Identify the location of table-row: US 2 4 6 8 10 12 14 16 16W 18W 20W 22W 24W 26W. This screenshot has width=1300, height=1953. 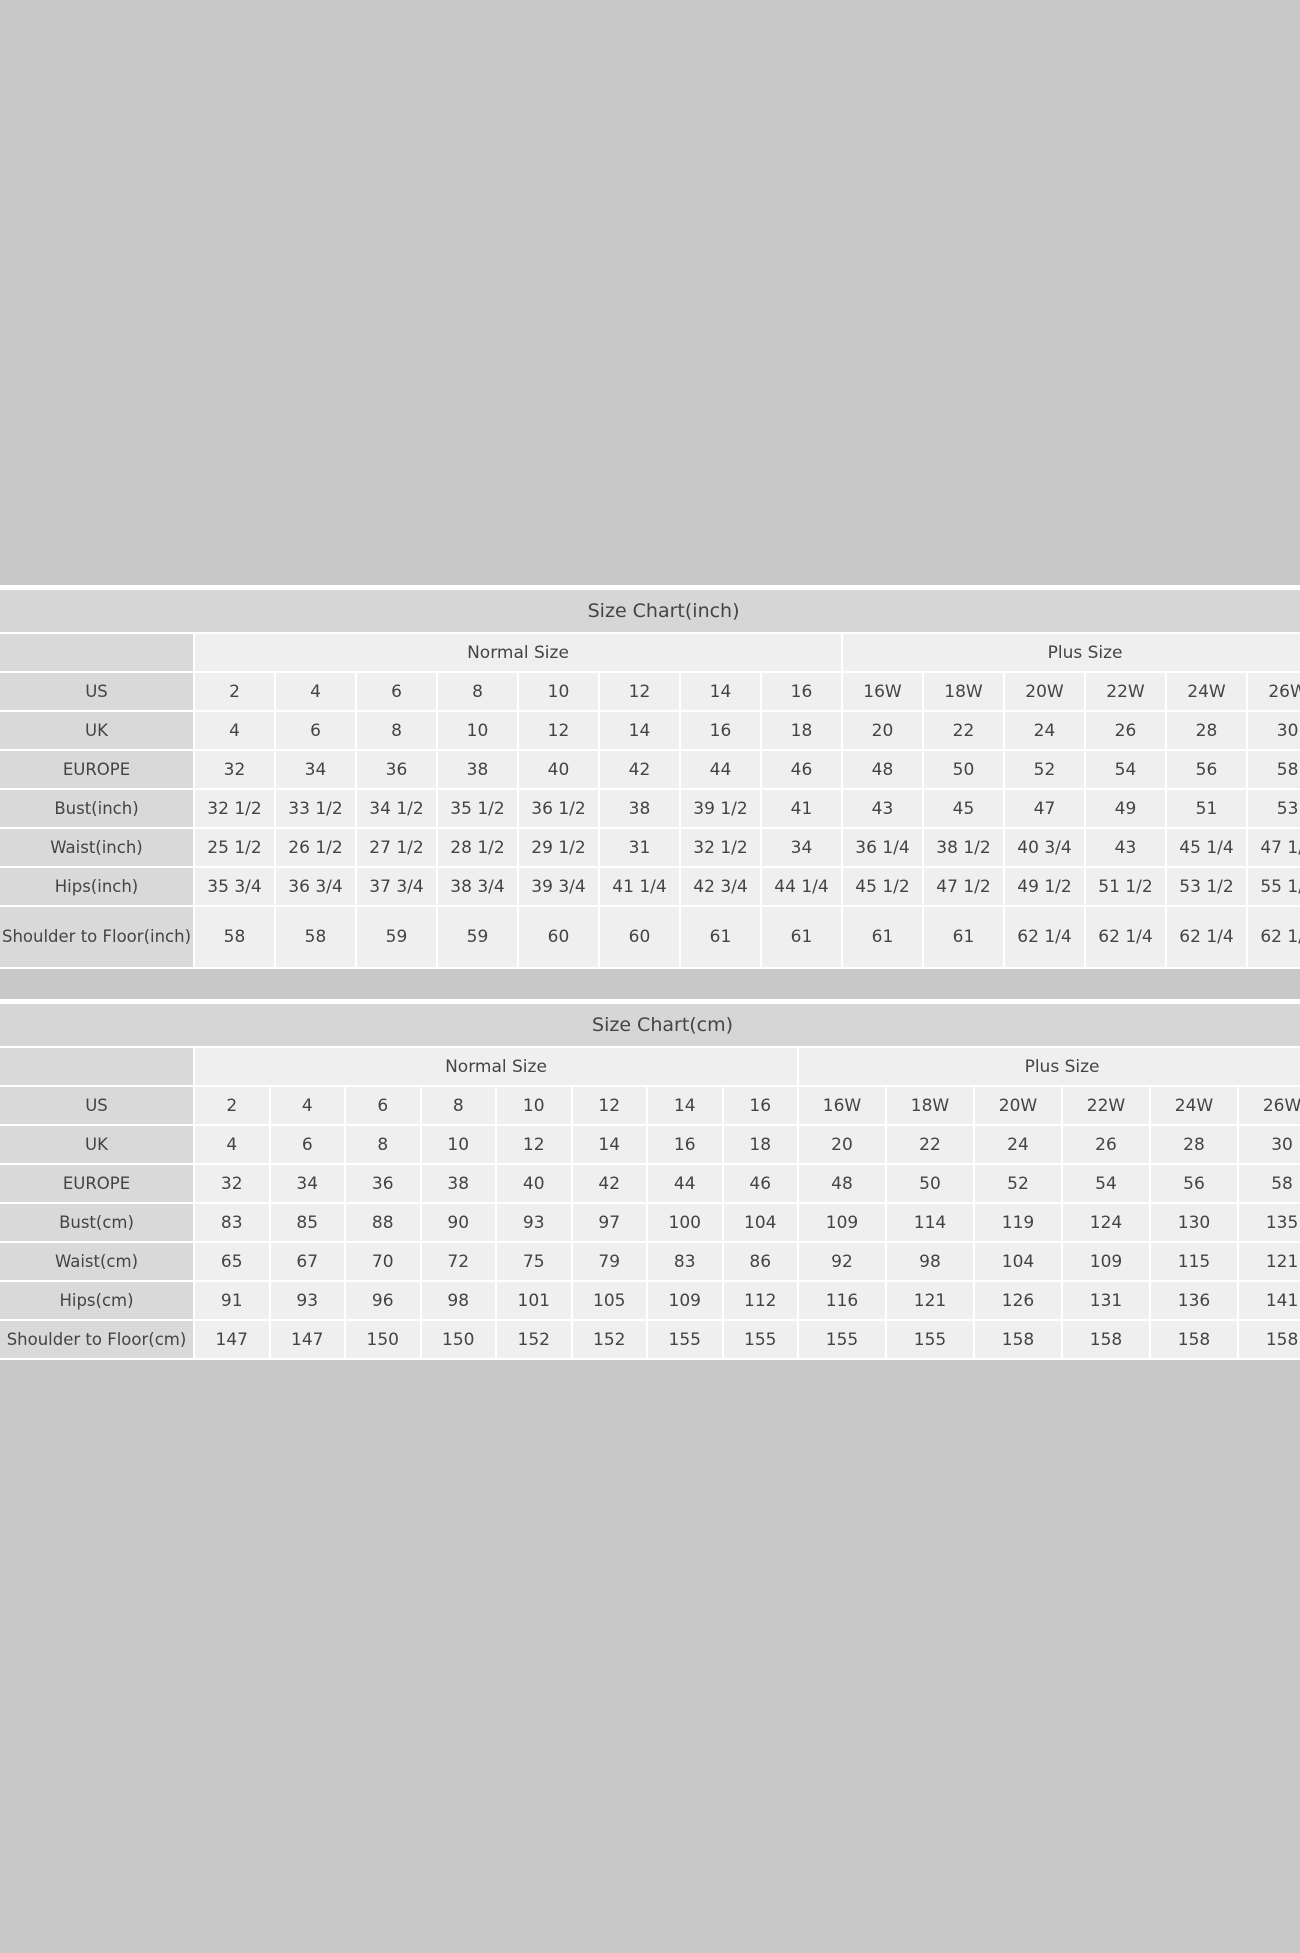
(650, 691).